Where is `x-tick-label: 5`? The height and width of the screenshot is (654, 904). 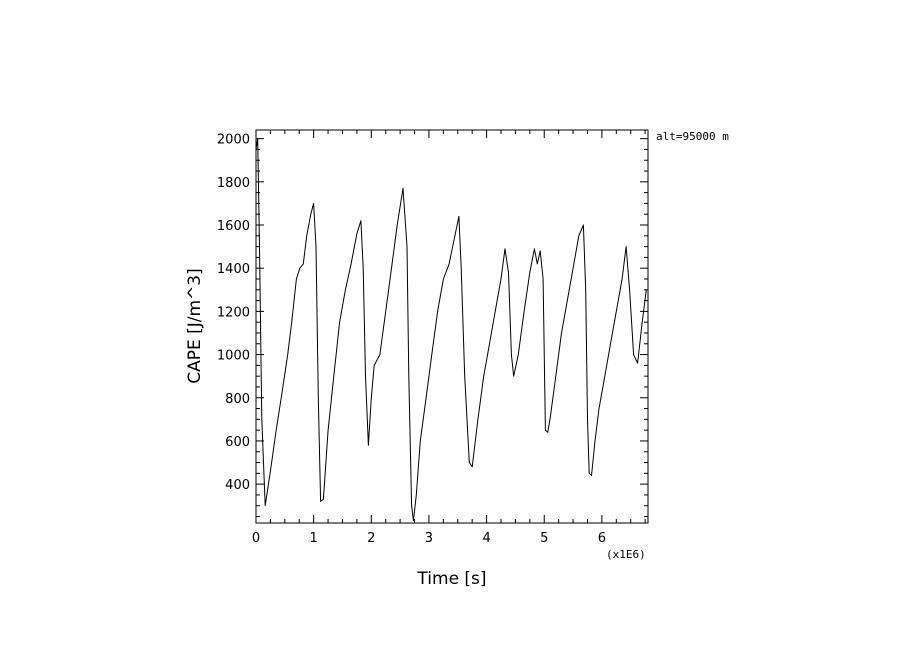 x-tick-label: 5 is located at coordinates (544, 538).